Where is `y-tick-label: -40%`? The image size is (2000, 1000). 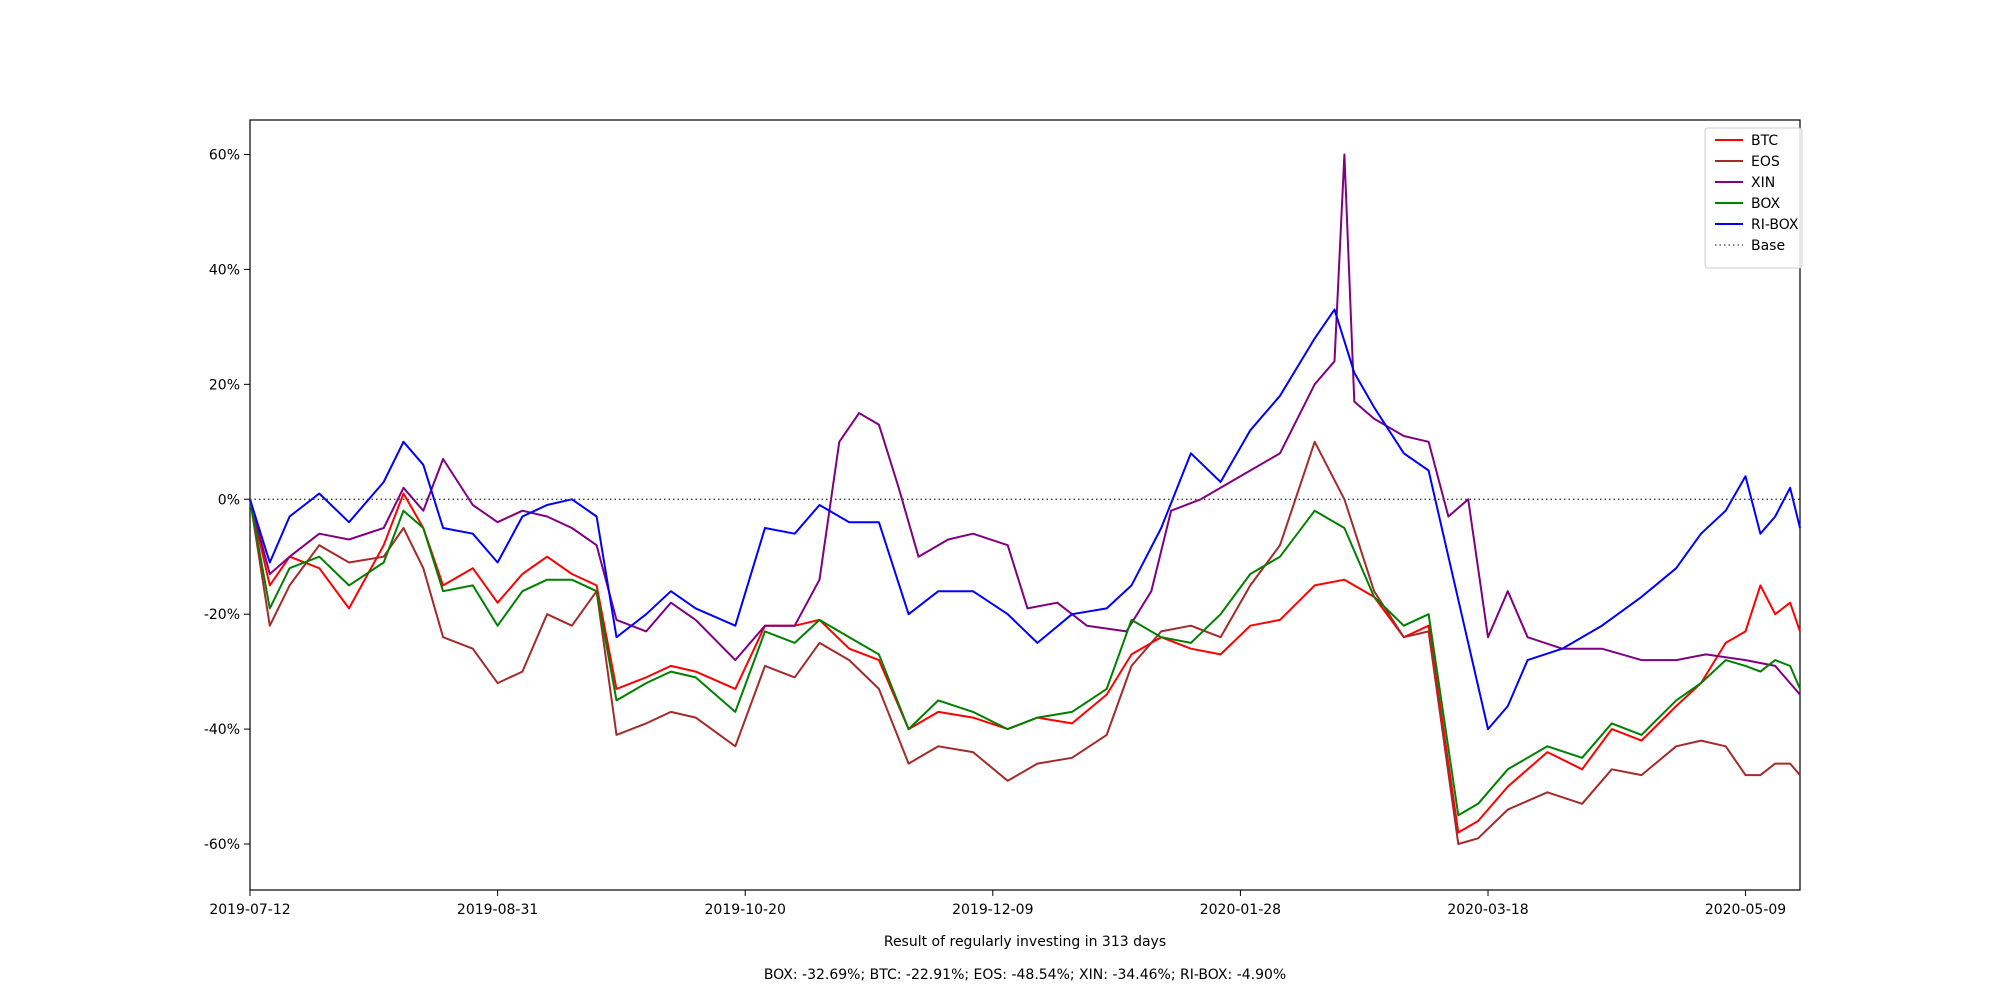
y-tick-label: -40% is located at coordinates (222, 730).